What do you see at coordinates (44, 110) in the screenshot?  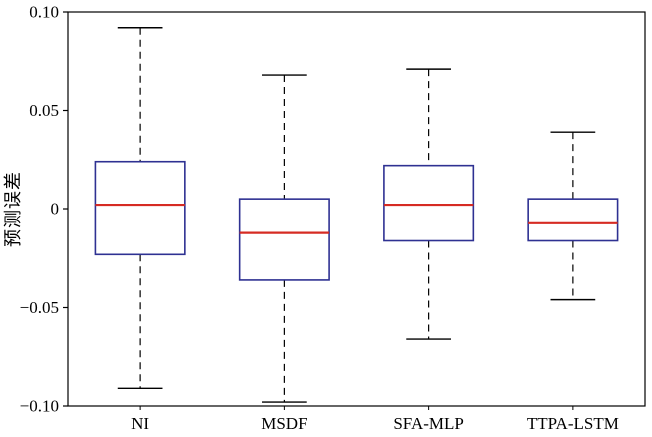 I see `y-tick-label: 0.05` at bounding box center [44, 110].